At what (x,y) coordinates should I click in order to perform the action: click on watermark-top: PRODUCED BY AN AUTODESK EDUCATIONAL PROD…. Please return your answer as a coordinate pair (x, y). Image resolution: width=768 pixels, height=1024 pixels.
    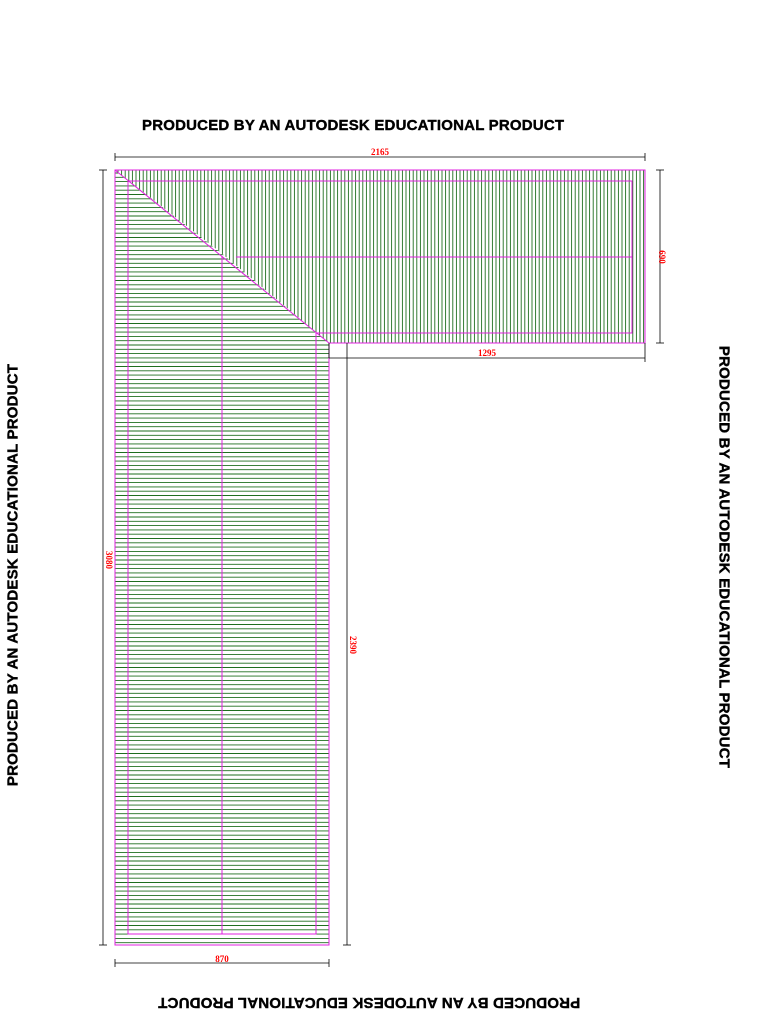
    Looking at the image, I should click on (353, 125).